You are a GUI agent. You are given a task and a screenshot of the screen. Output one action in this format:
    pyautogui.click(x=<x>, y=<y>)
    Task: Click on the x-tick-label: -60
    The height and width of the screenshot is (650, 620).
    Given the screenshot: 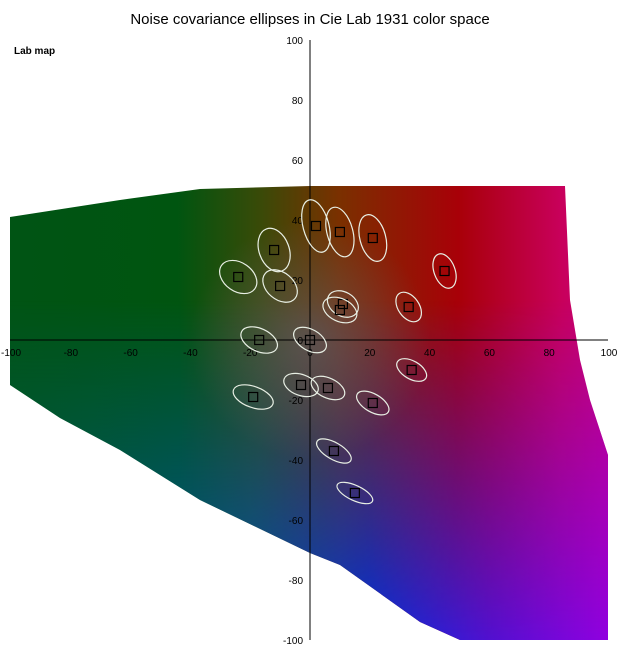 What is the action you would take?
    pyautogui.click(x=130, y=353)
    